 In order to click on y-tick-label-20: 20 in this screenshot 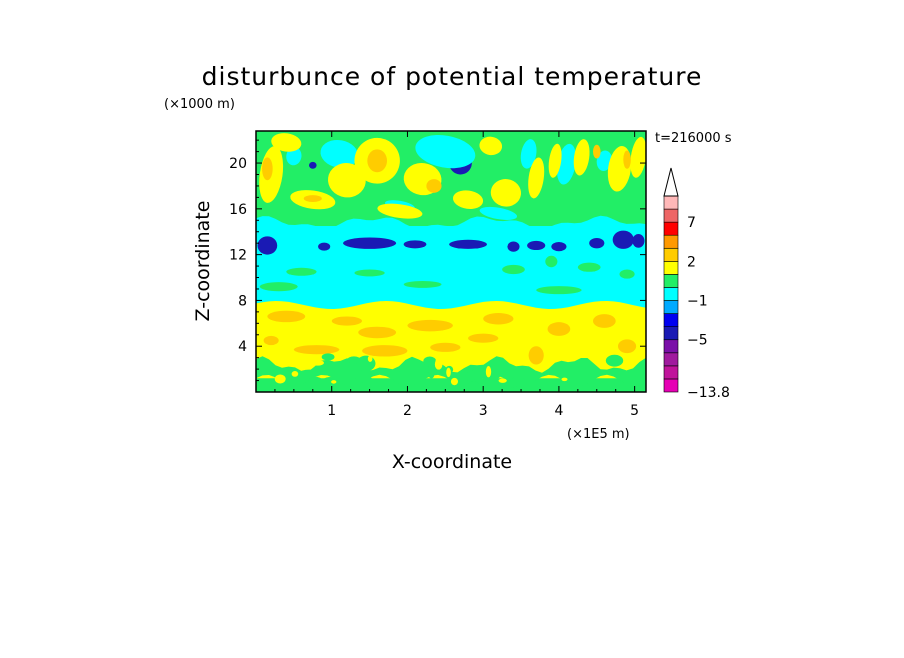, I will do `click(238, 164)`.